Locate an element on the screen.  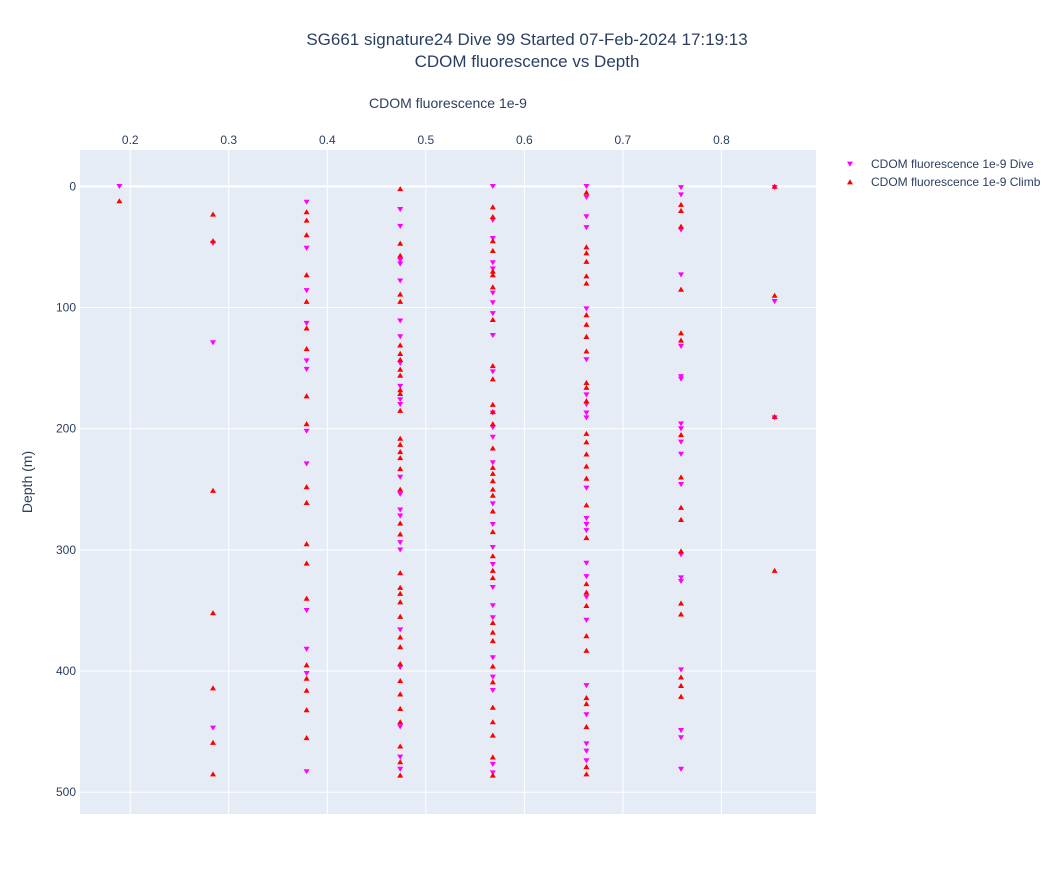
x-tick-label: 0.6 is located at coordinates (524, 140).